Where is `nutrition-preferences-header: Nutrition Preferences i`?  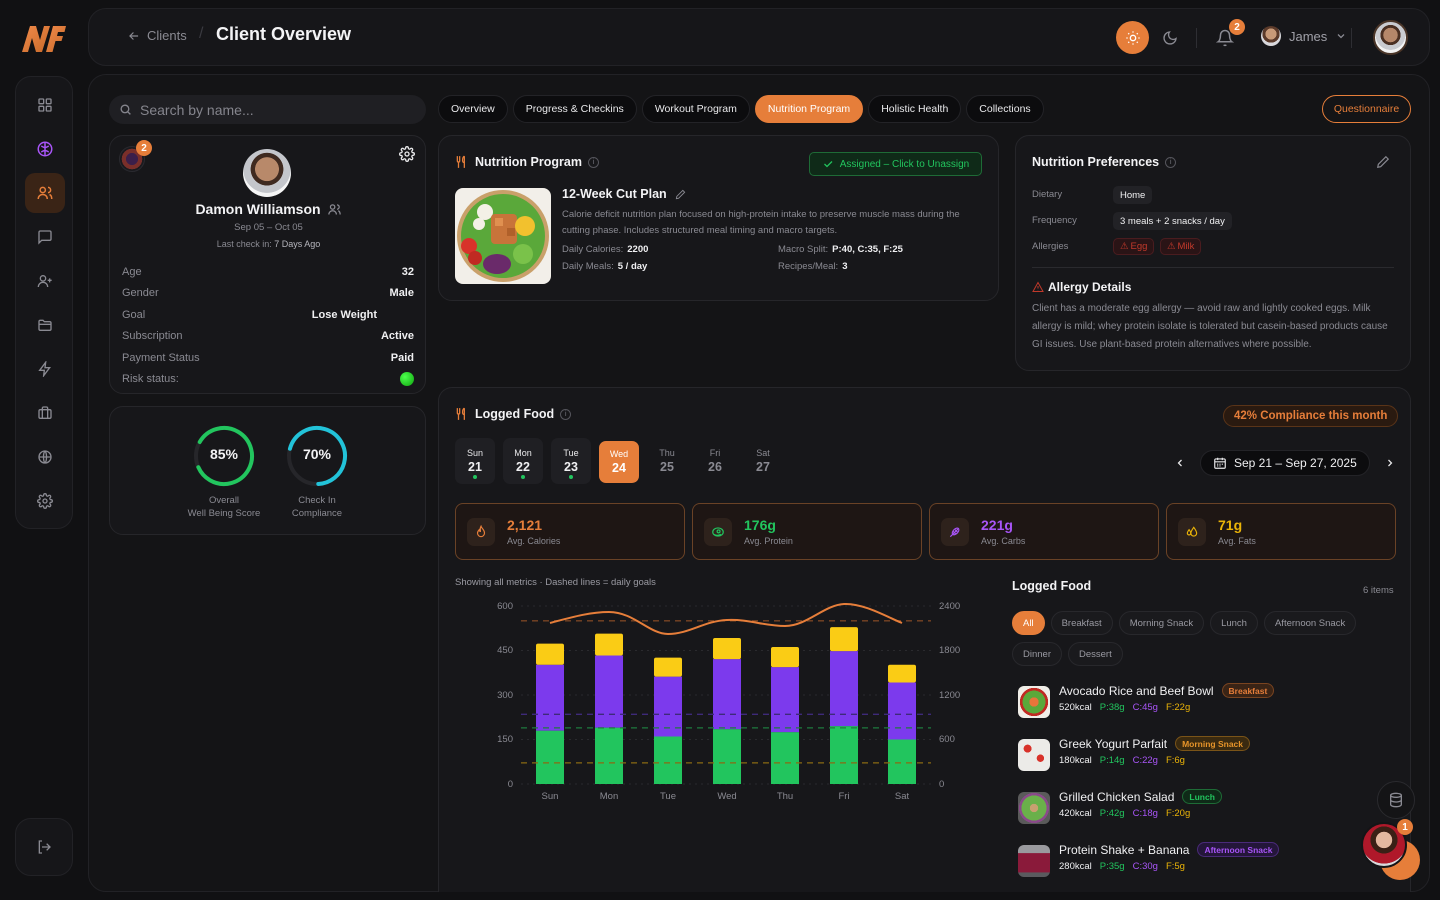
nutrition-preferences-header: Nutrition Preferences i is located at coordinates (1104, 162).